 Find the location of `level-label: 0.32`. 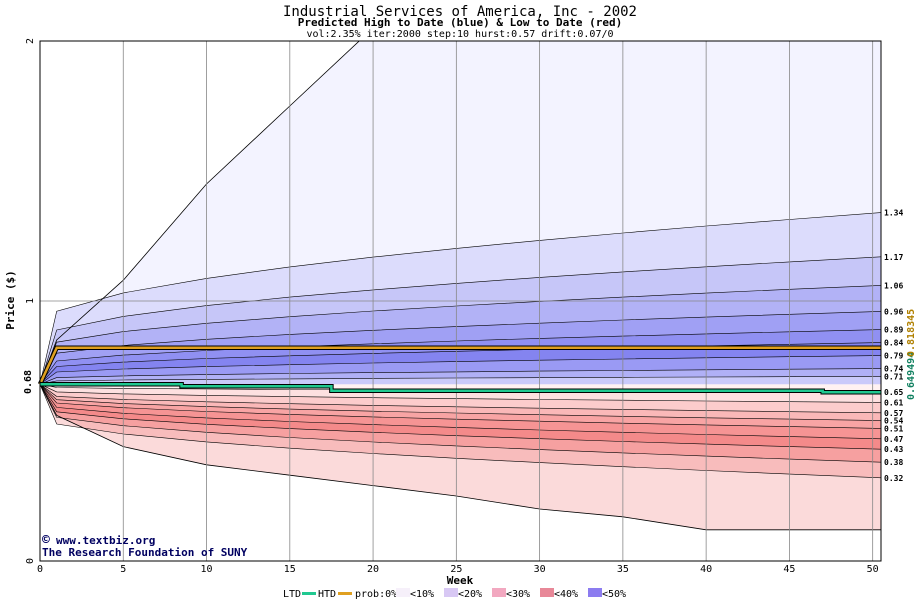

level-label: 0.32 is located at coordinates (893, 478).